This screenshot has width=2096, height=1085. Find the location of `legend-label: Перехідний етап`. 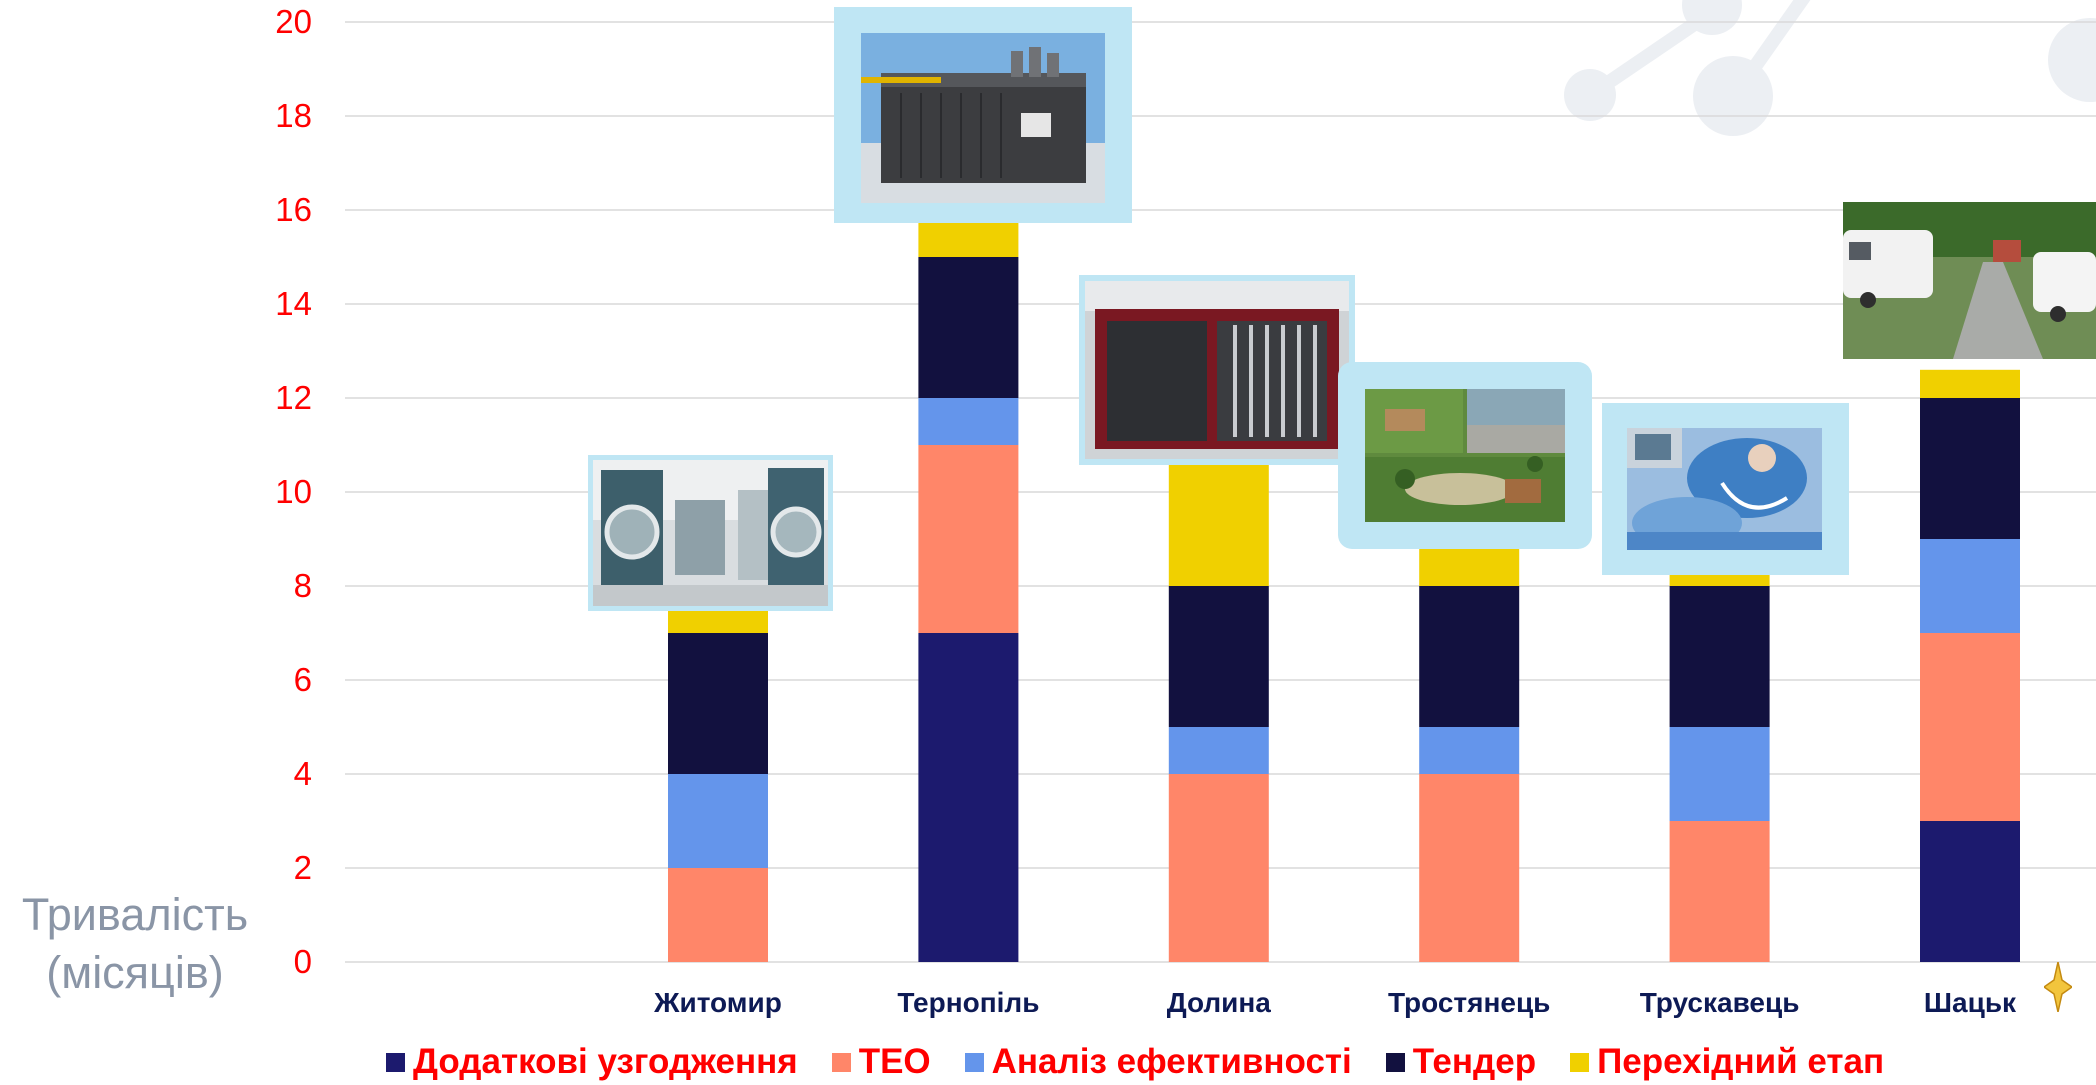

legend-label: Перехідний етап is located at coordinates (1741, 1061).